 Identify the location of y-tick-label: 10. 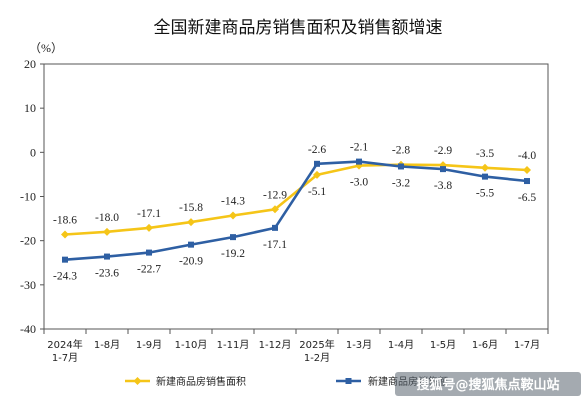
(30, 108).